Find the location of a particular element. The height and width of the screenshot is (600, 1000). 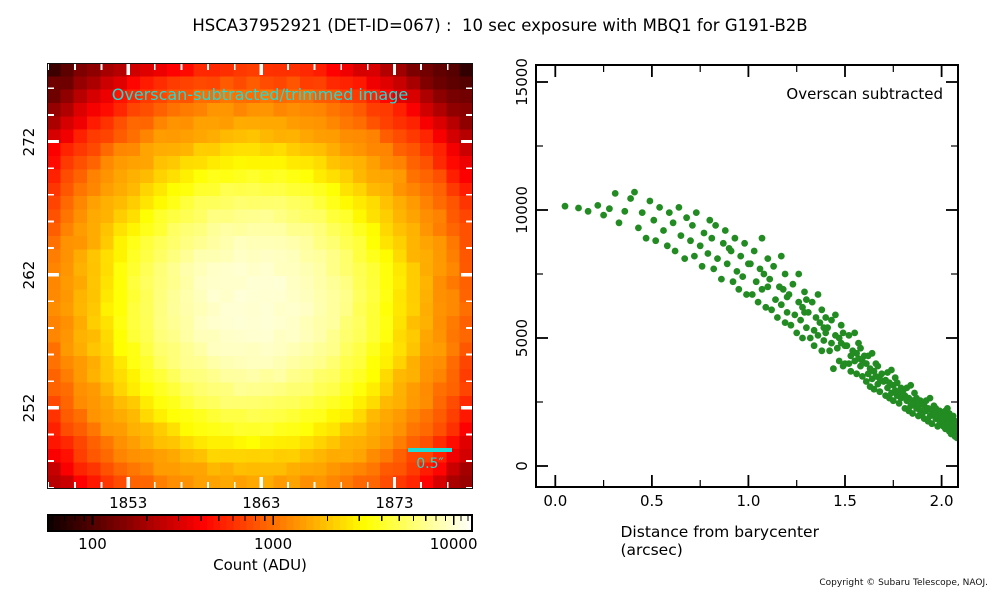

copyright-text: Copyright © Subaru Telescope, NAOJ. is located at coordinates (903, 583).